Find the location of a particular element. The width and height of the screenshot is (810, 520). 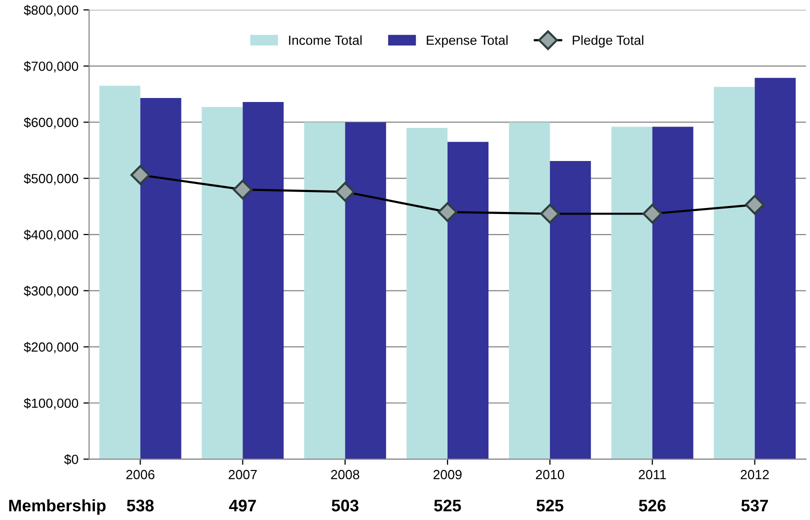

legend-label: Expense Total is located at coordinates (467, 41).